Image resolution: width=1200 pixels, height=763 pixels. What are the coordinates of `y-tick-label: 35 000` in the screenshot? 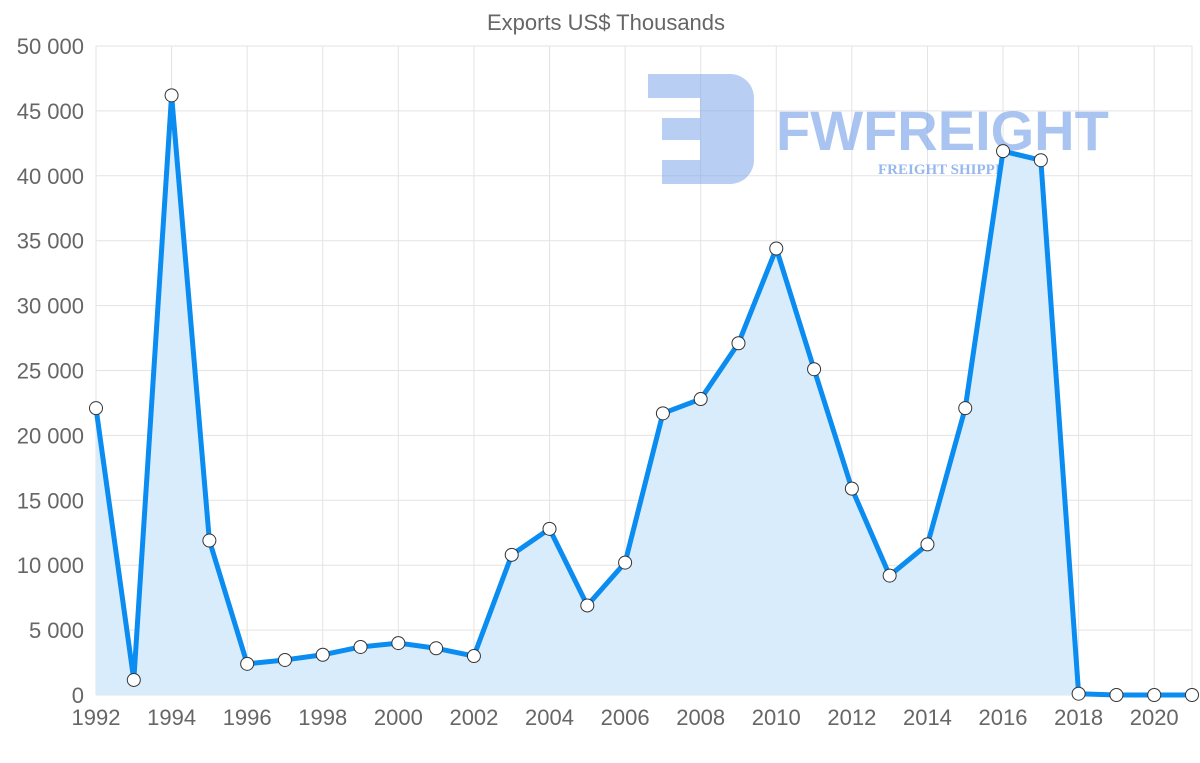 It's located at (50, 241).